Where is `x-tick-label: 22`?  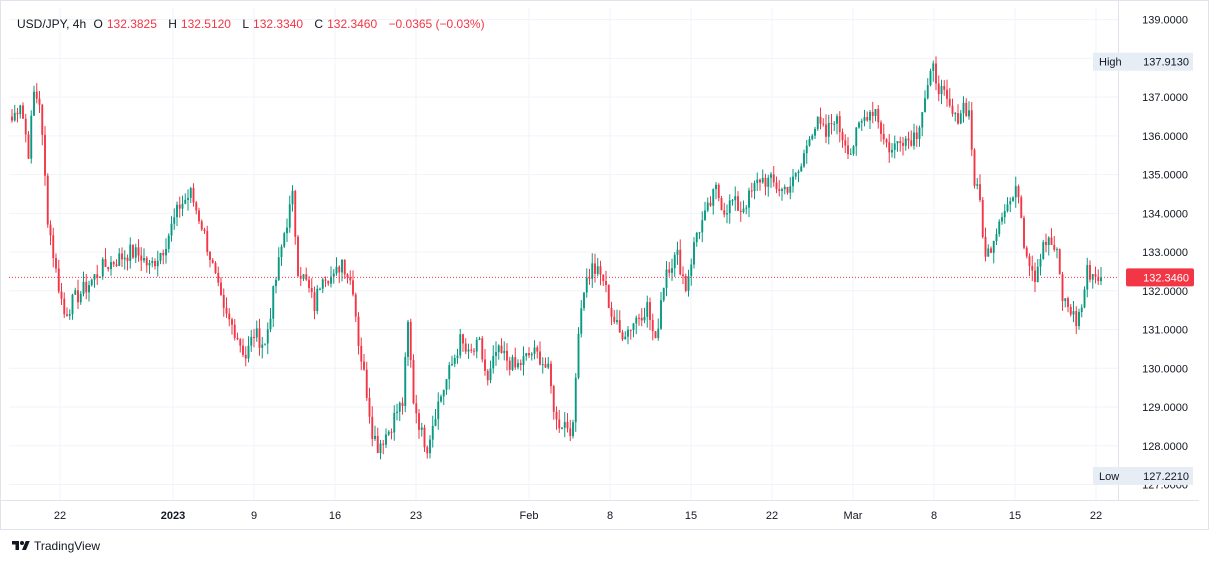
x-tick-label: 22 is located at coordinates (60, 516).